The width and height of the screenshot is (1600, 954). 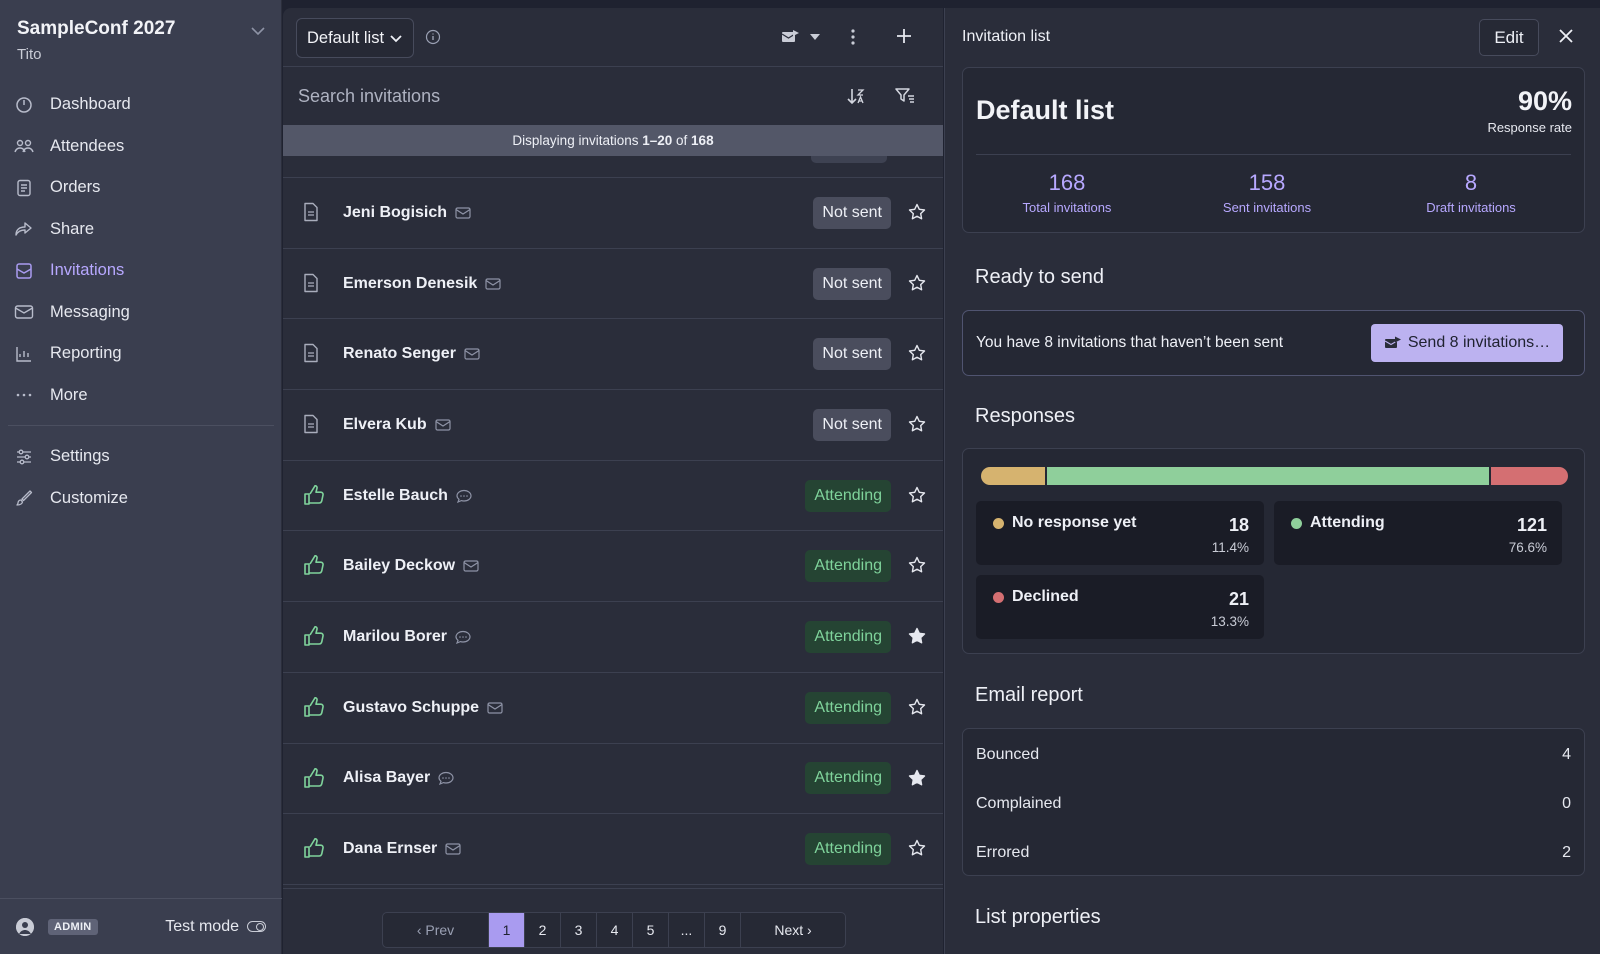 I want to click on sort-icon, so click(x=856, y=96).